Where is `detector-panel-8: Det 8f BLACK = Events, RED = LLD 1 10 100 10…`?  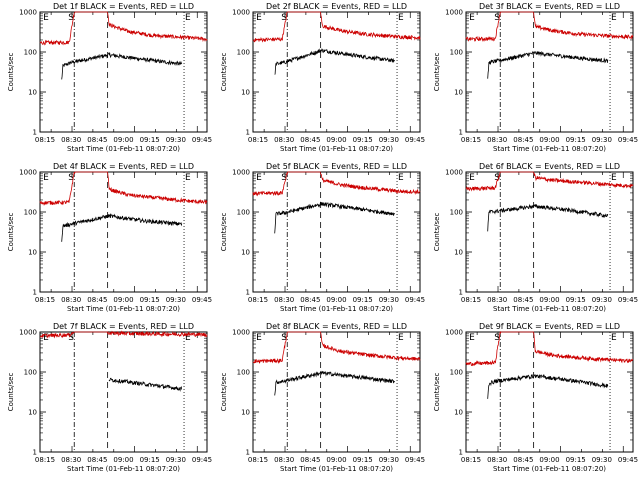 detector-panel-8: Det 8f BLACK = Events, RED = LLD 1 10 100 10… is located at coordinates (322, 397).